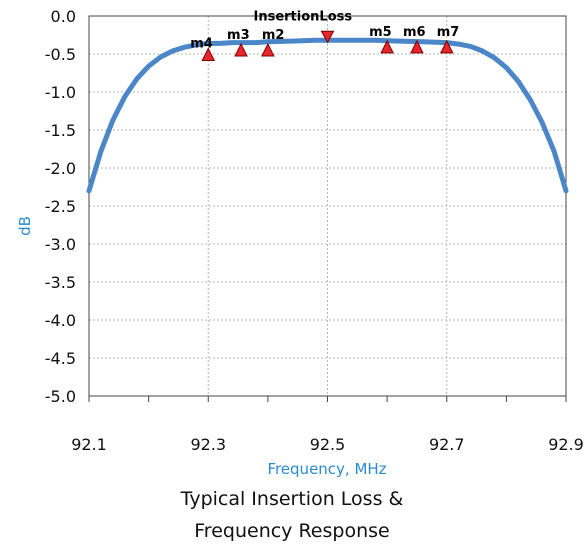 This screenshot has width=584, height=555. What do you see at coordinates (60, 244) in the screenshot?
I see `y-tick-label: -3.0` at bounding box center [60, 244].